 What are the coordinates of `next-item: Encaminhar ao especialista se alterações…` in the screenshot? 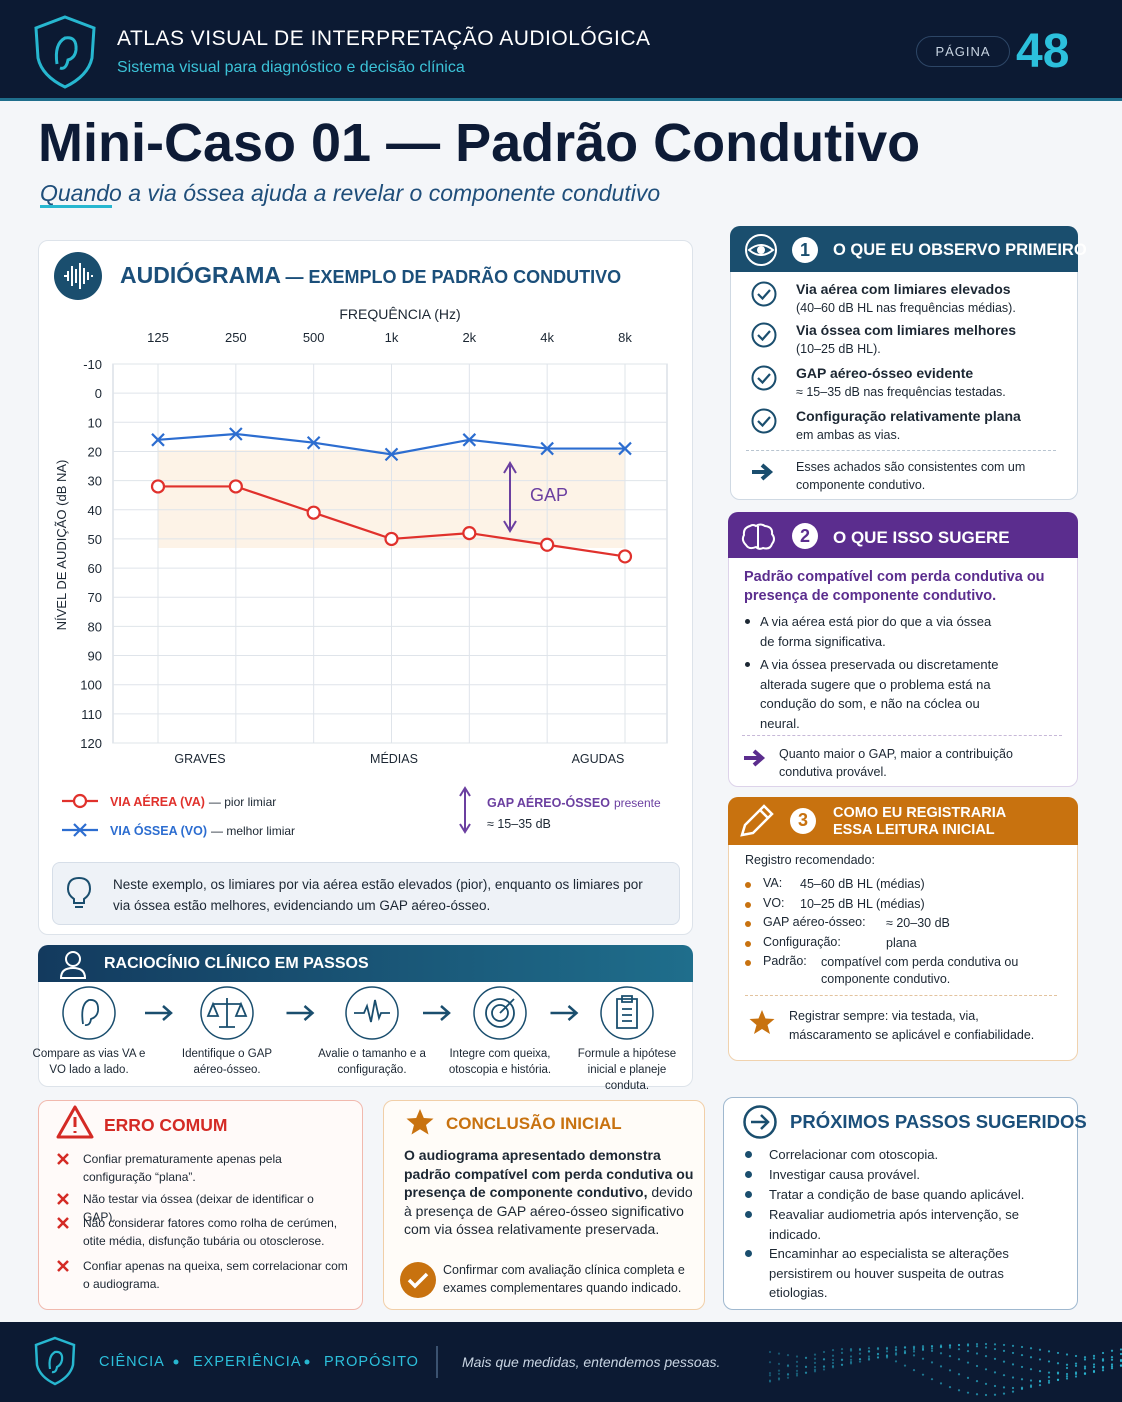 It's located at (889, 1273).